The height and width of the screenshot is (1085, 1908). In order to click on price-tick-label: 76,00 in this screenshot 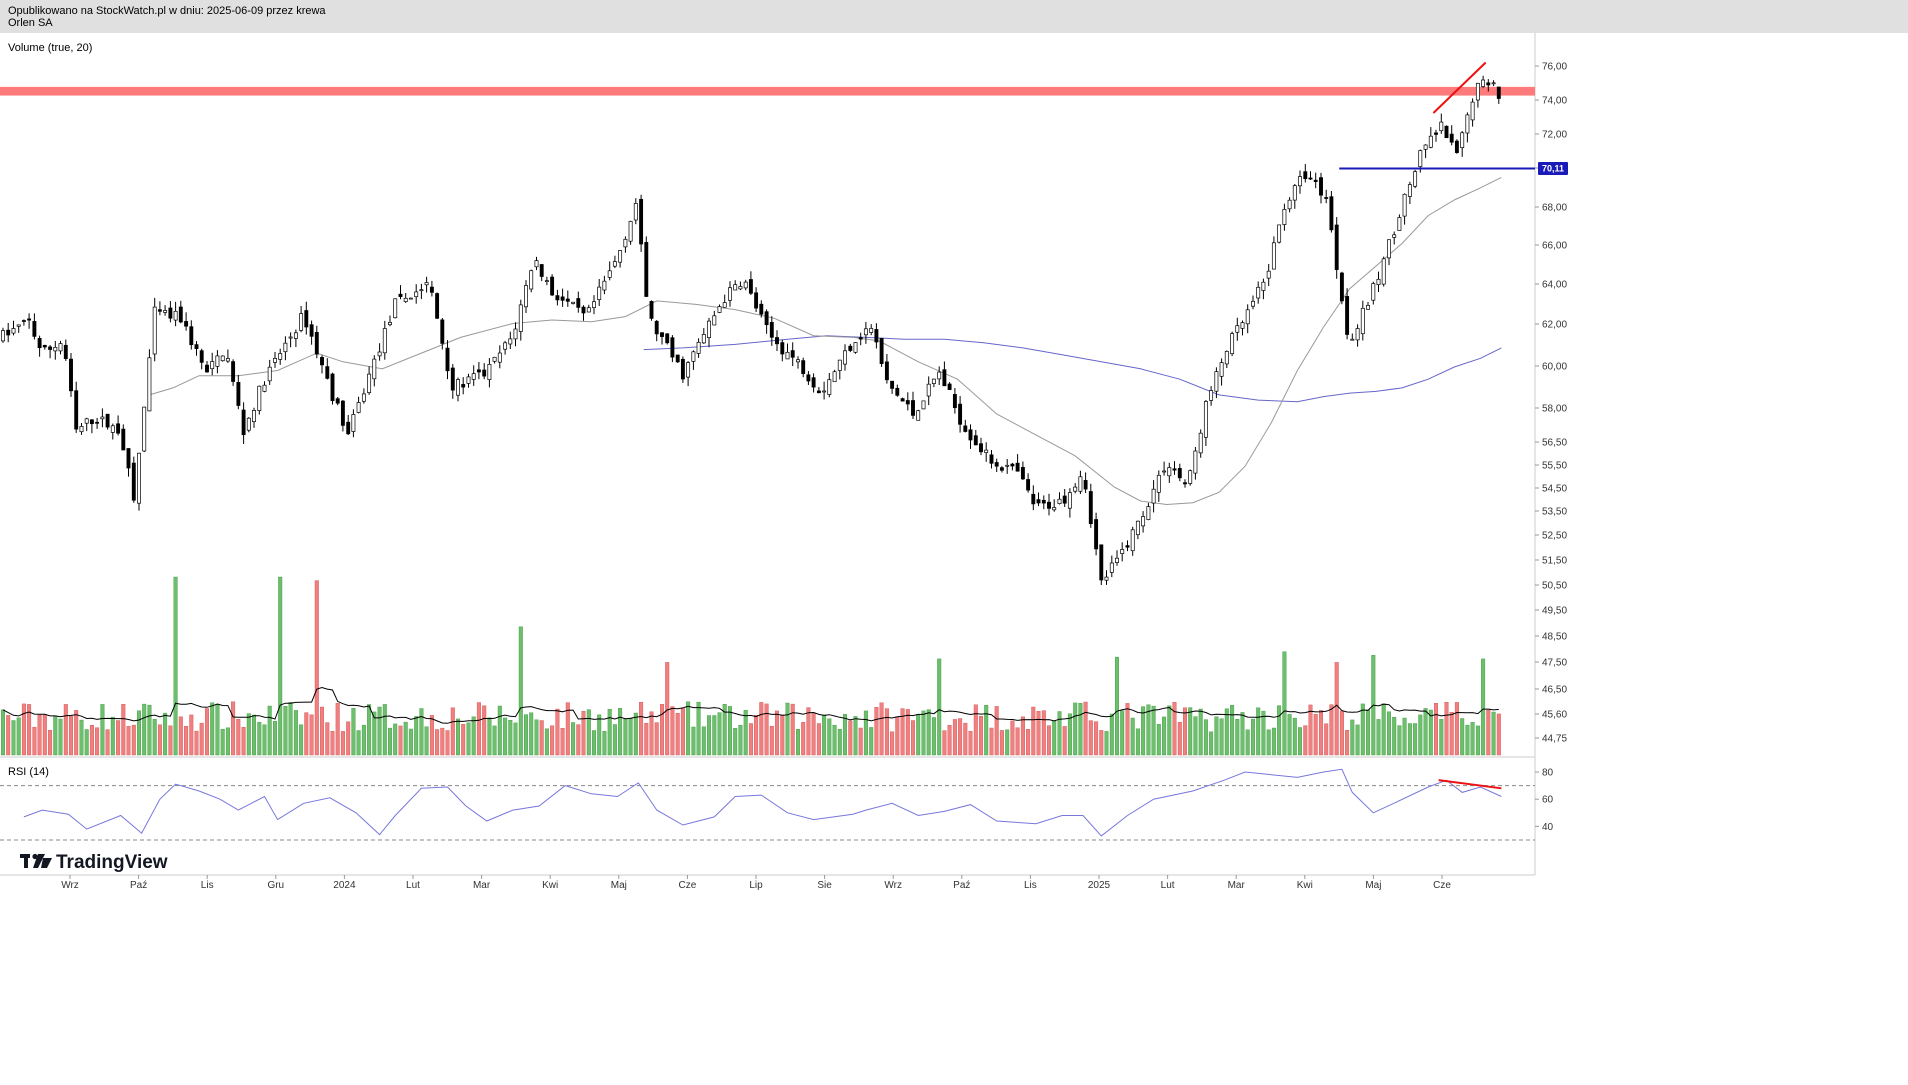, I will do `click(1554, 67)`.